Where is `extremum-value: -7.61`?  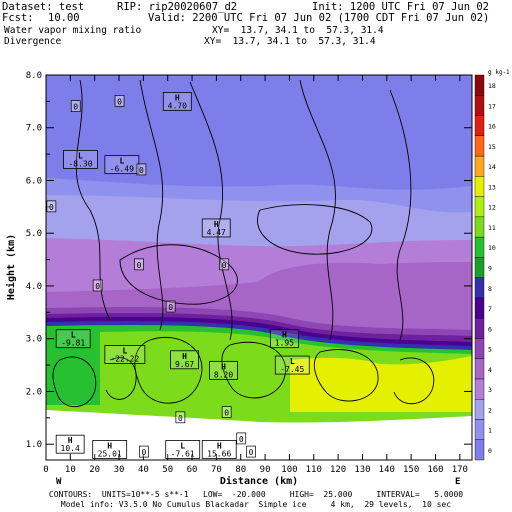
extremum-value: -7.61 is located at coordinates (183, 453).